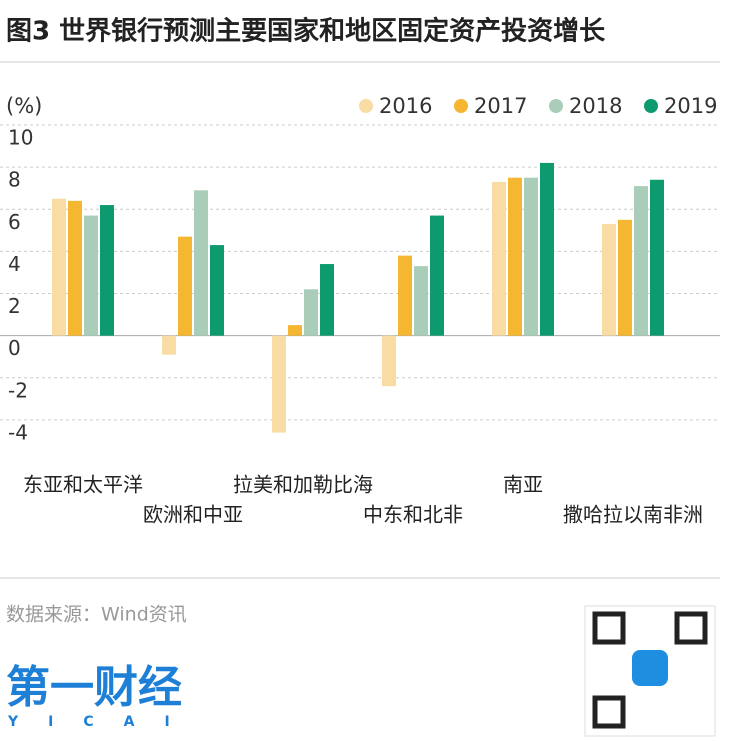 This screenshot has height=741, width=739. What do you see at coordinates (523, 485) in the screenshot?
I see `x-tick-label: 南亚` at bounding box center [523, 485].